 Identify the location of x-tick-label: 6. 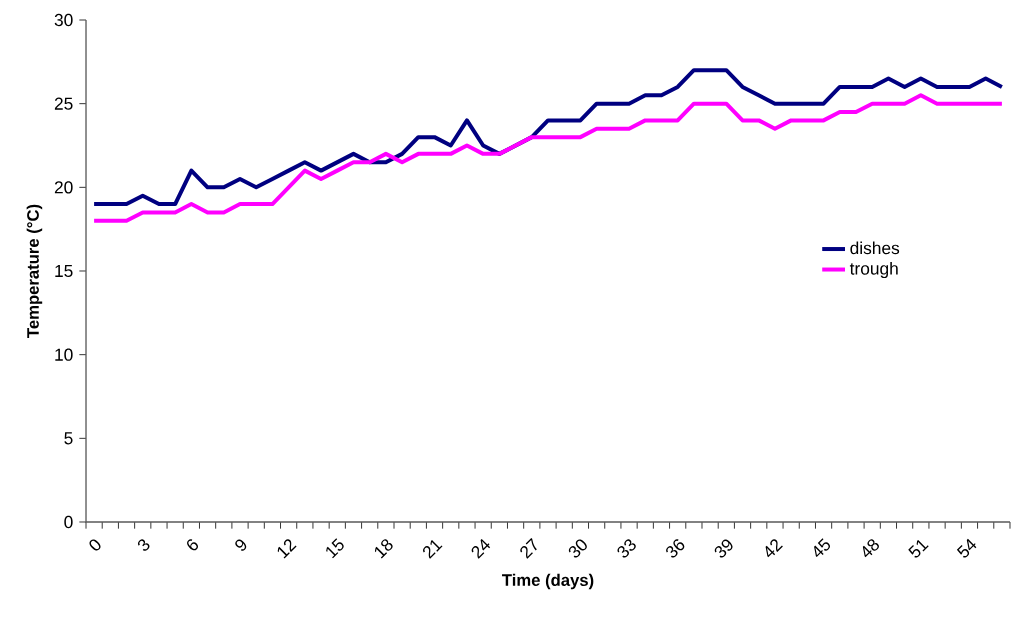
(193, 545).